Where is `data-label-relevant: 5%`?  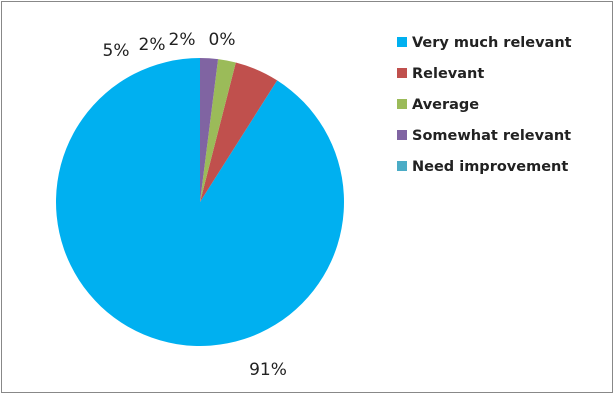
data-label-relevant: 5% is located at coordinates (116, 51).